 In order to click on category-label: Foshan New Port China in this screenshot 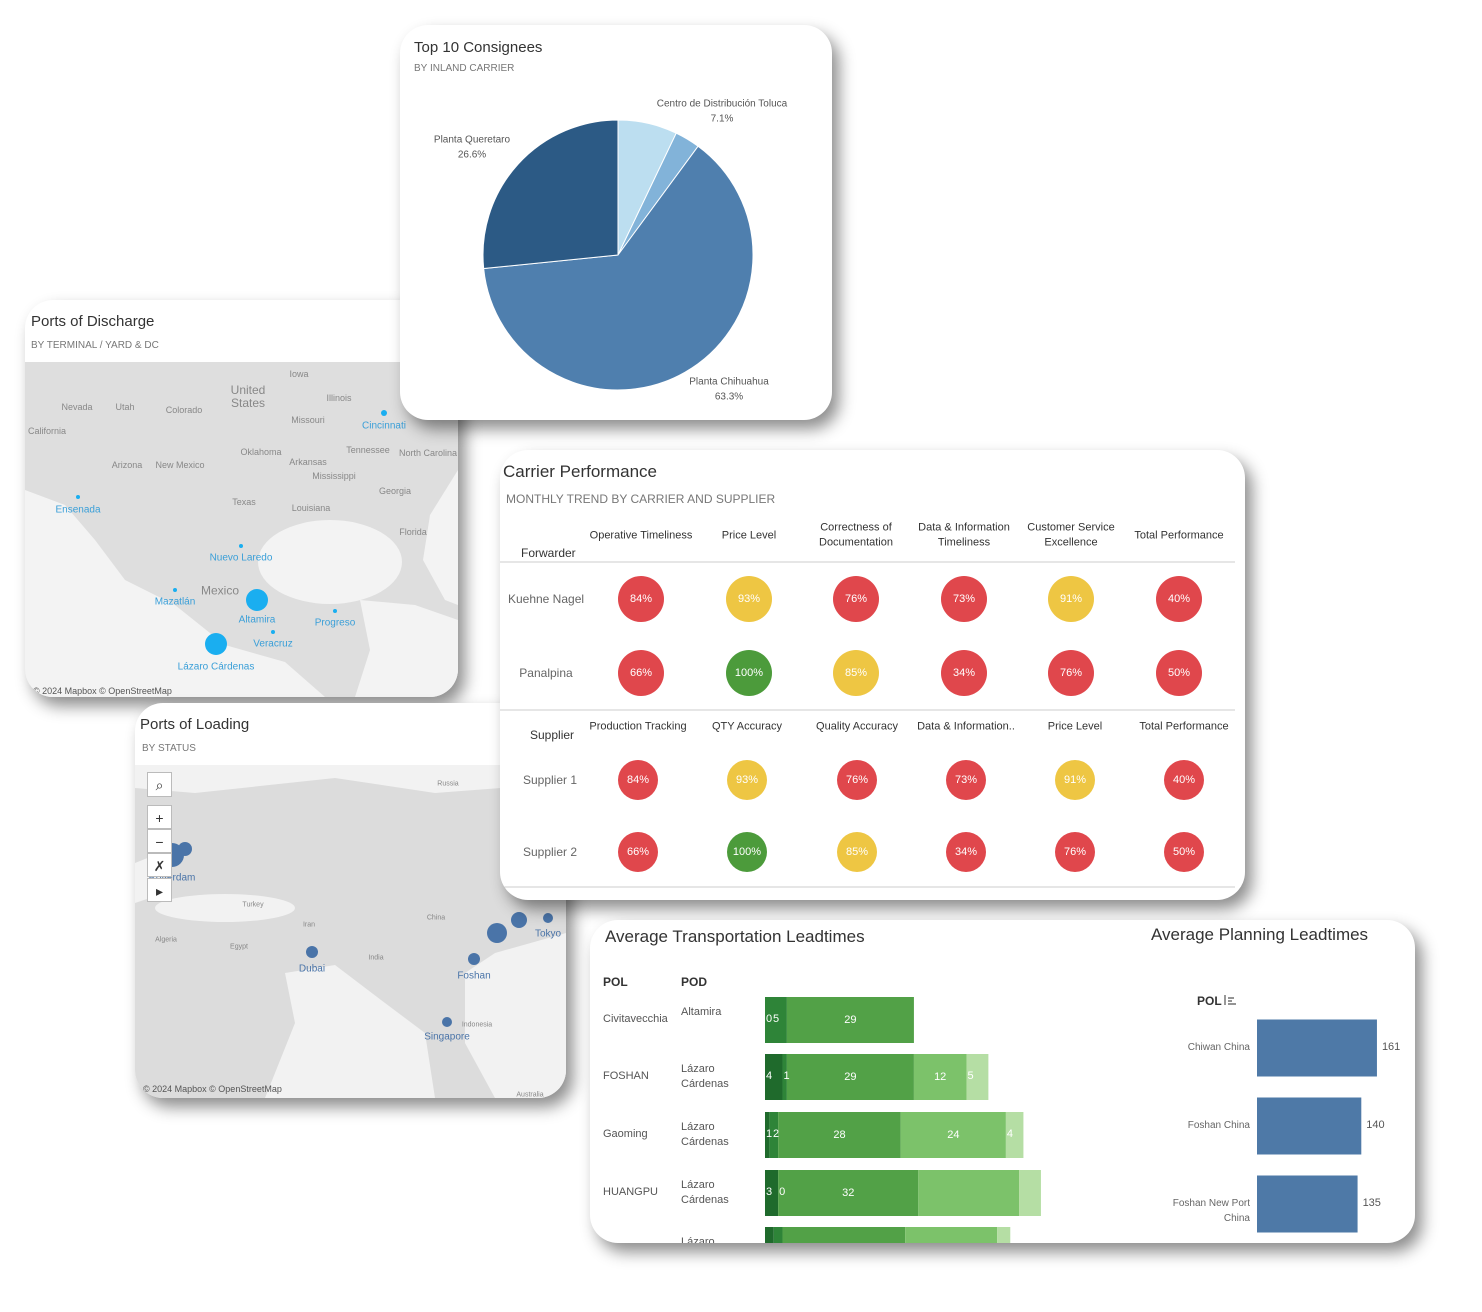, I will do `click(1211, 1211)`.